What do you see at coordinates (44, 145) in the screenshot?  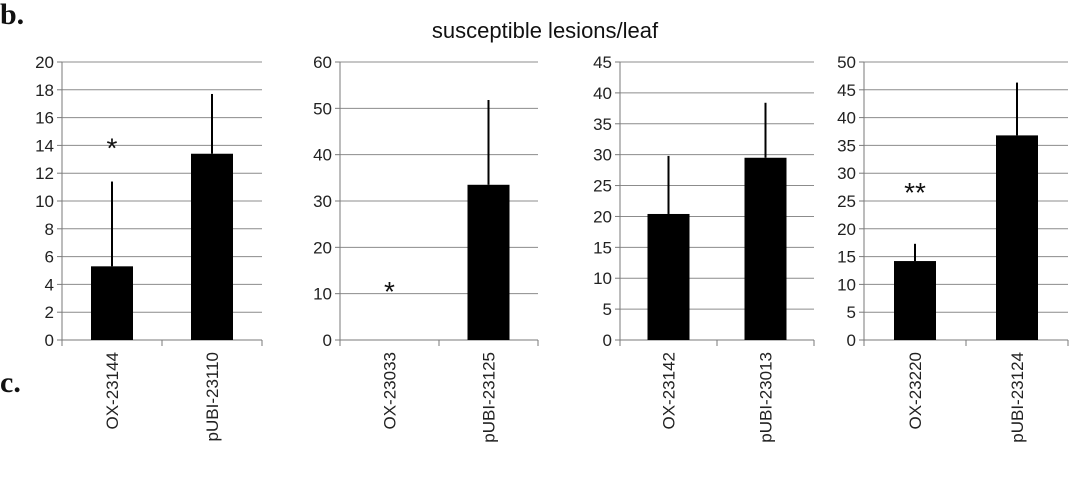 I see `y-tick-label: 14` at bounding box center [44, 145].